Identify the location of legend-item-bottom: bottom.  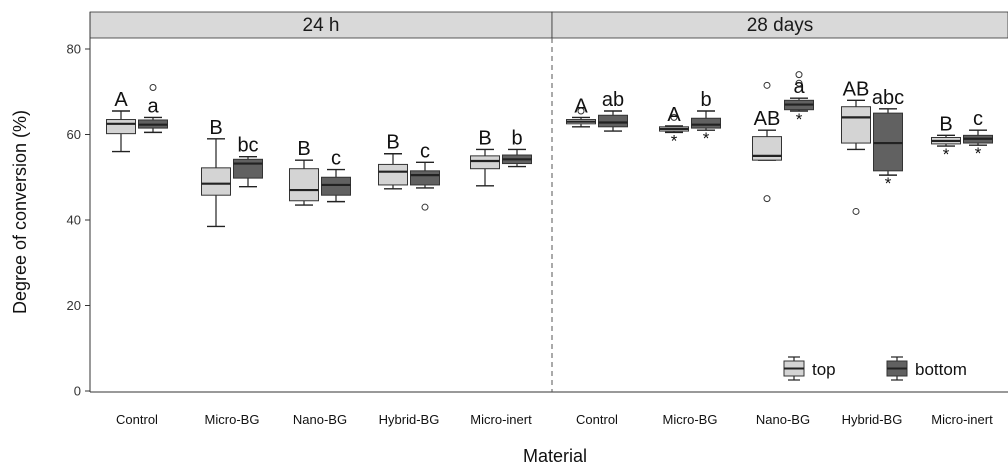
(926, 368).